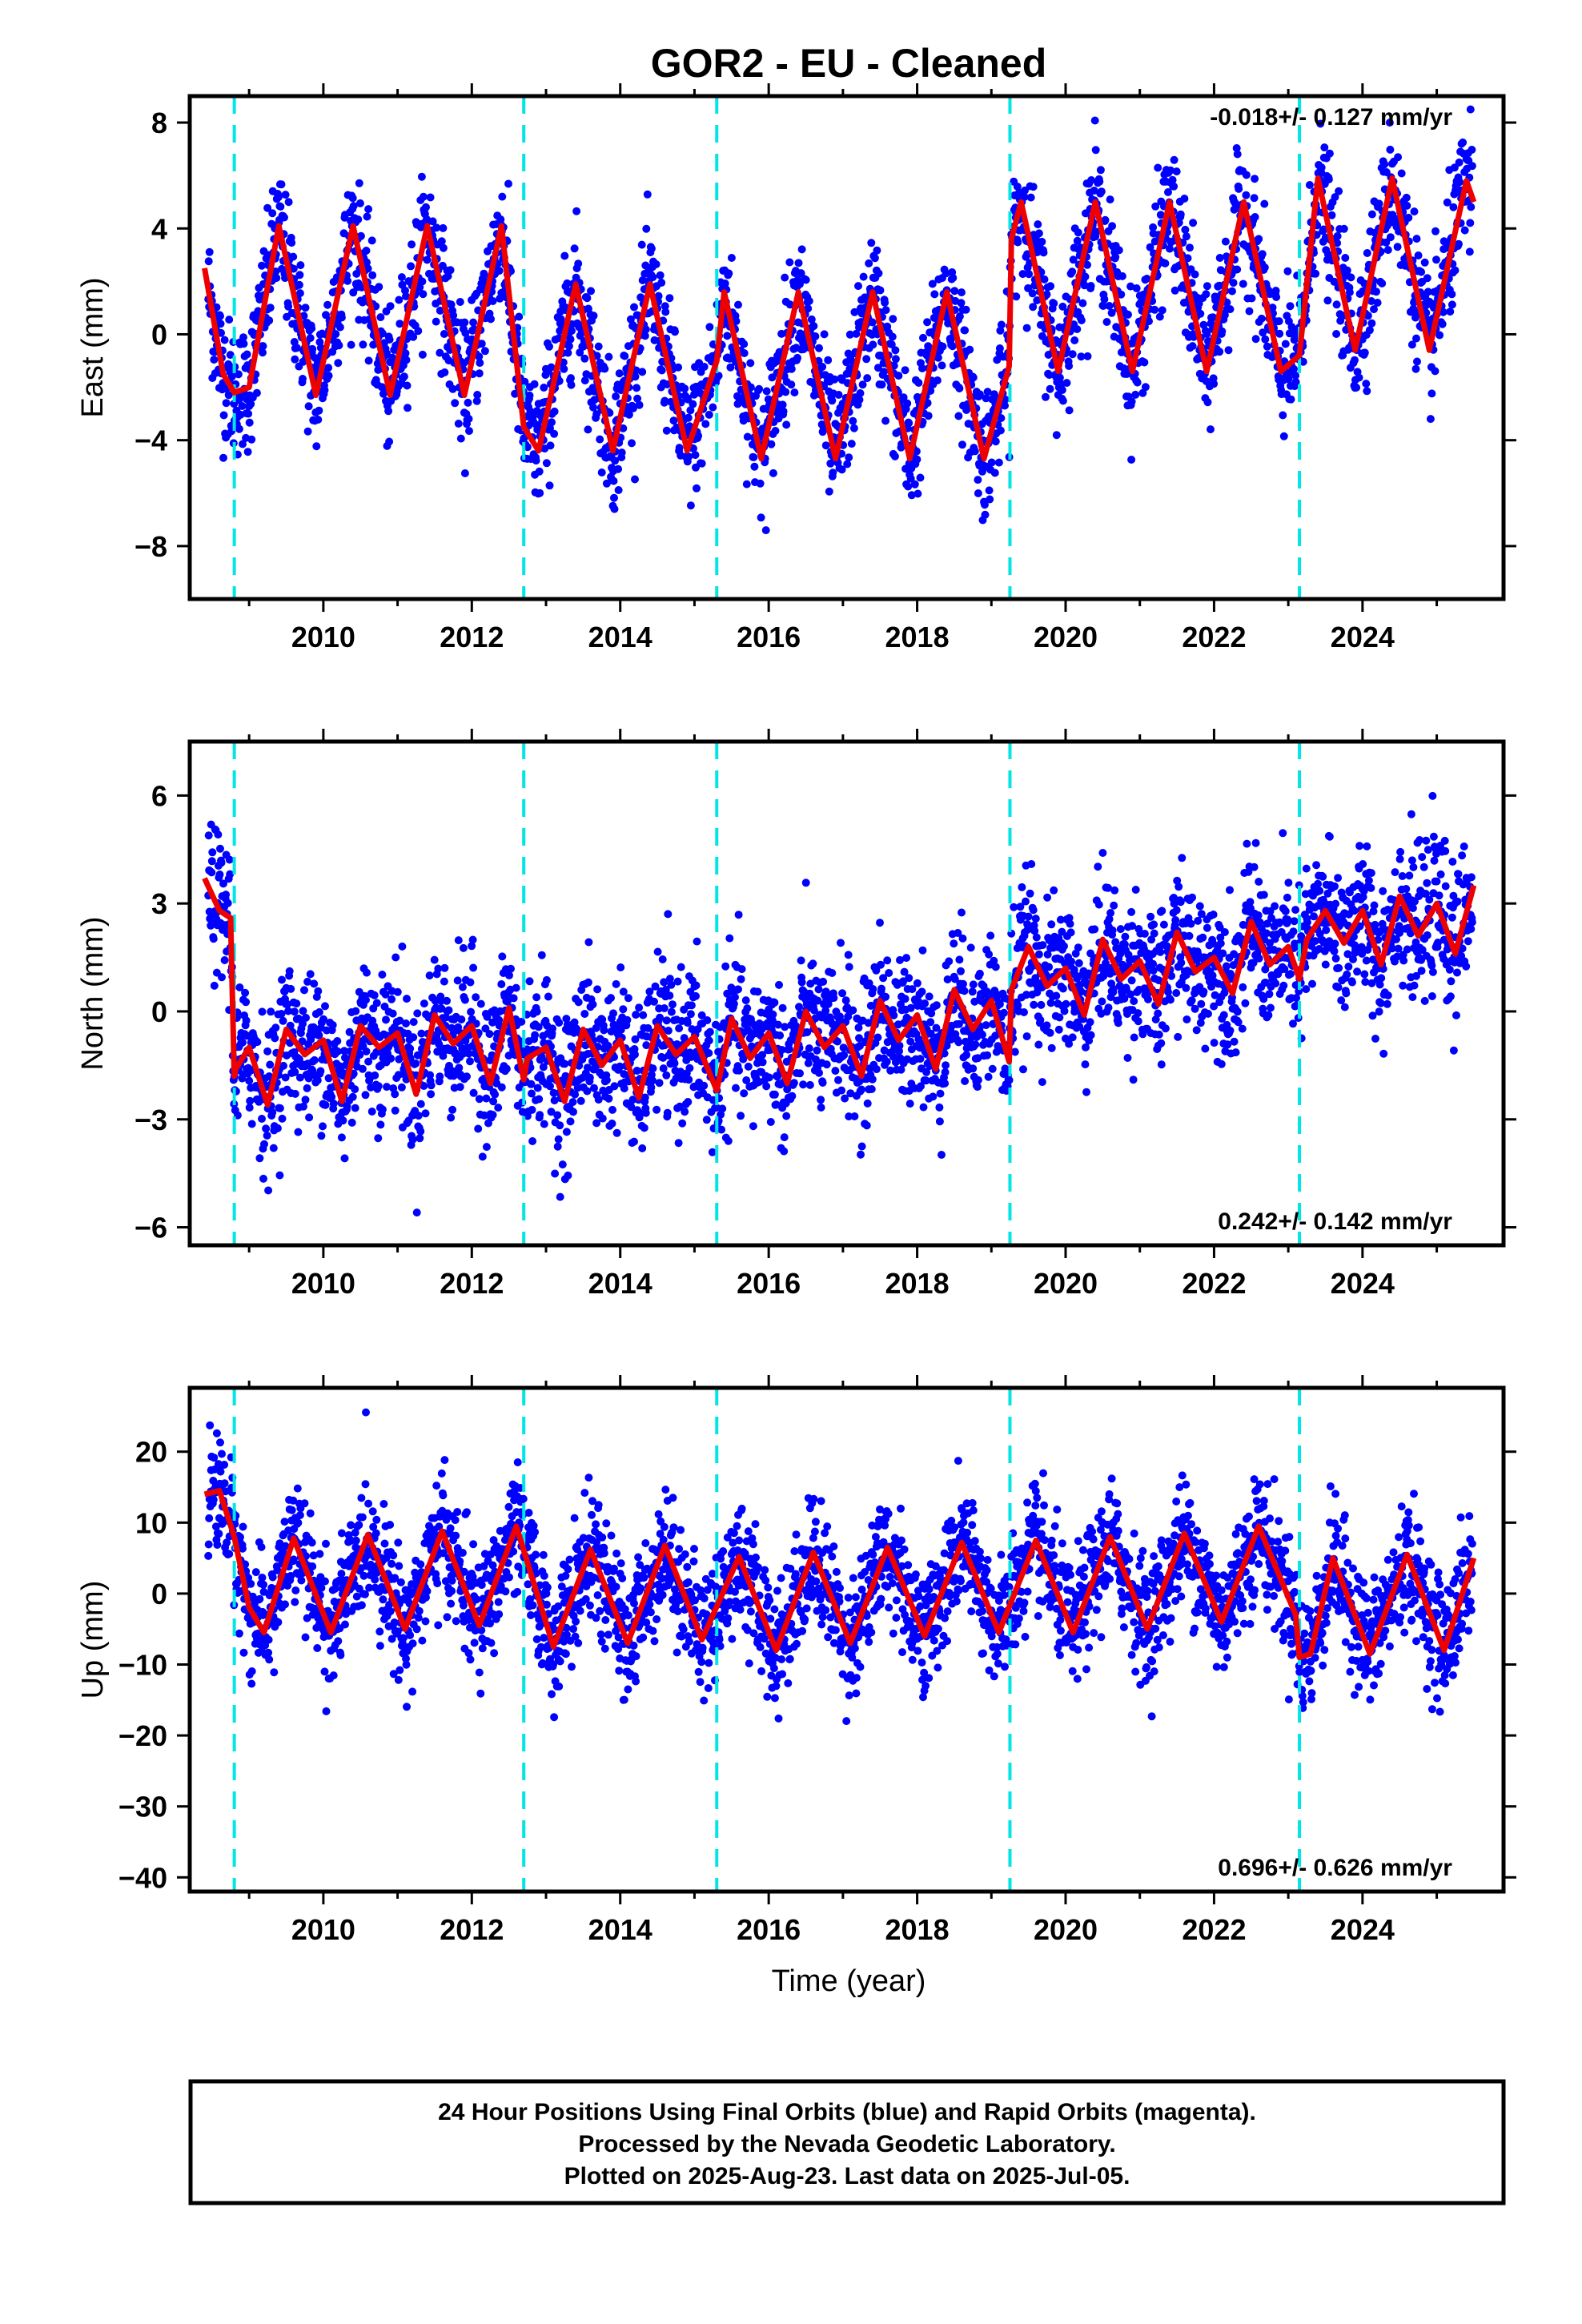 This screenshot has width=1582, height=2324. Describe the element at coordinates (159, 123) in the screenshot. I see `y-tick-label: 8` at that location.